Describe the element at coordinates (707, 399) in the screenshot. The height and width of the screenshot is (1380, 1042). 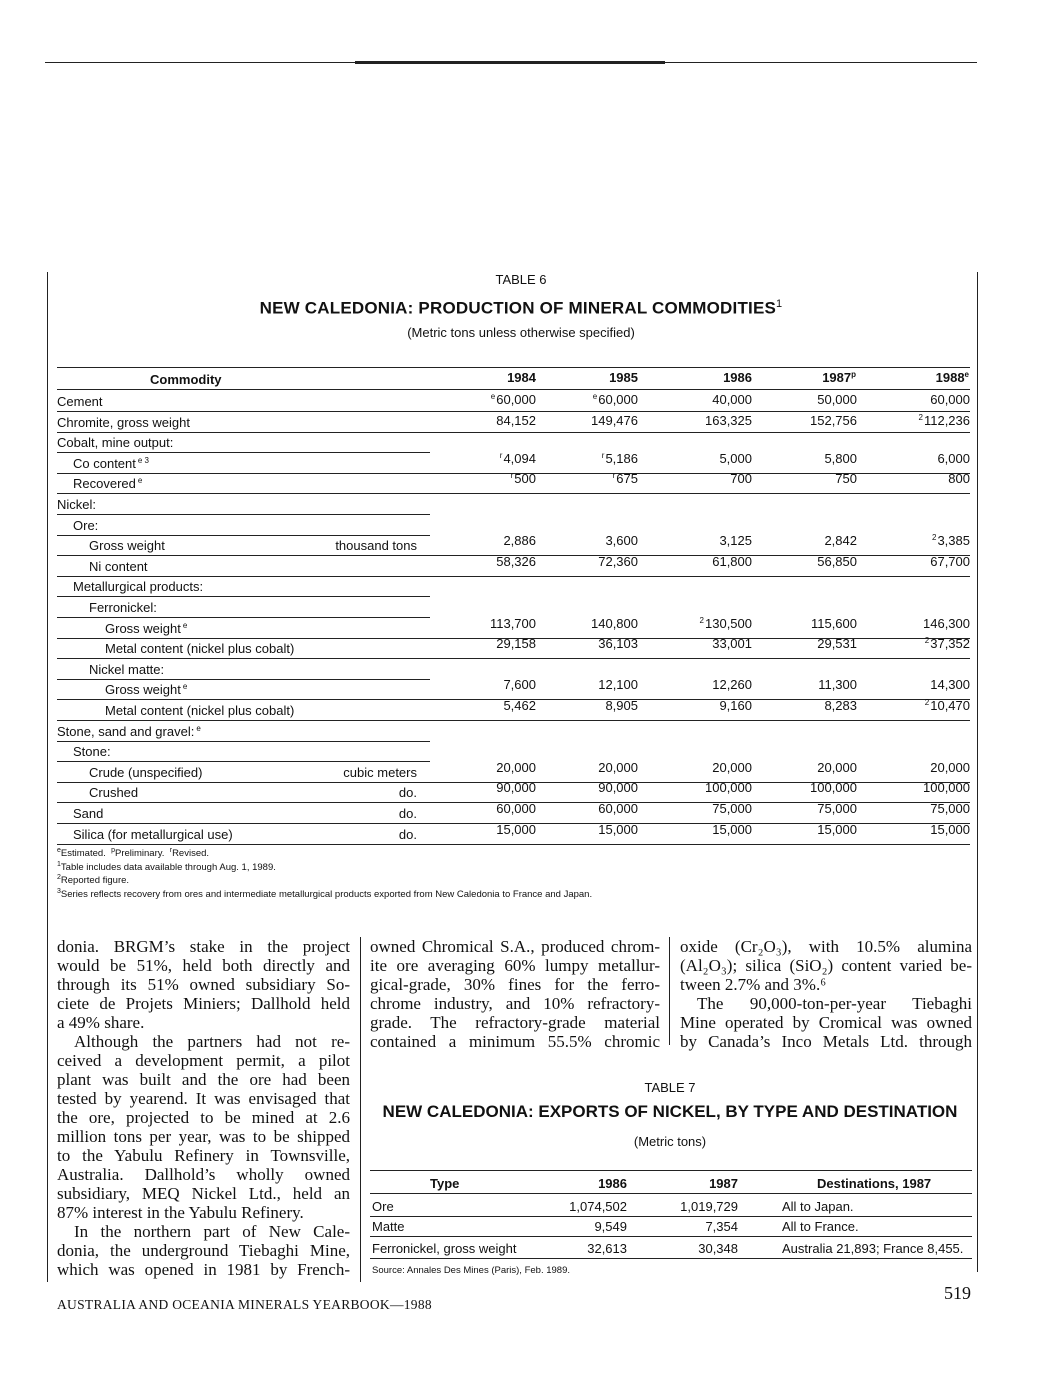
I see `table-cell: 40,000` at that location.